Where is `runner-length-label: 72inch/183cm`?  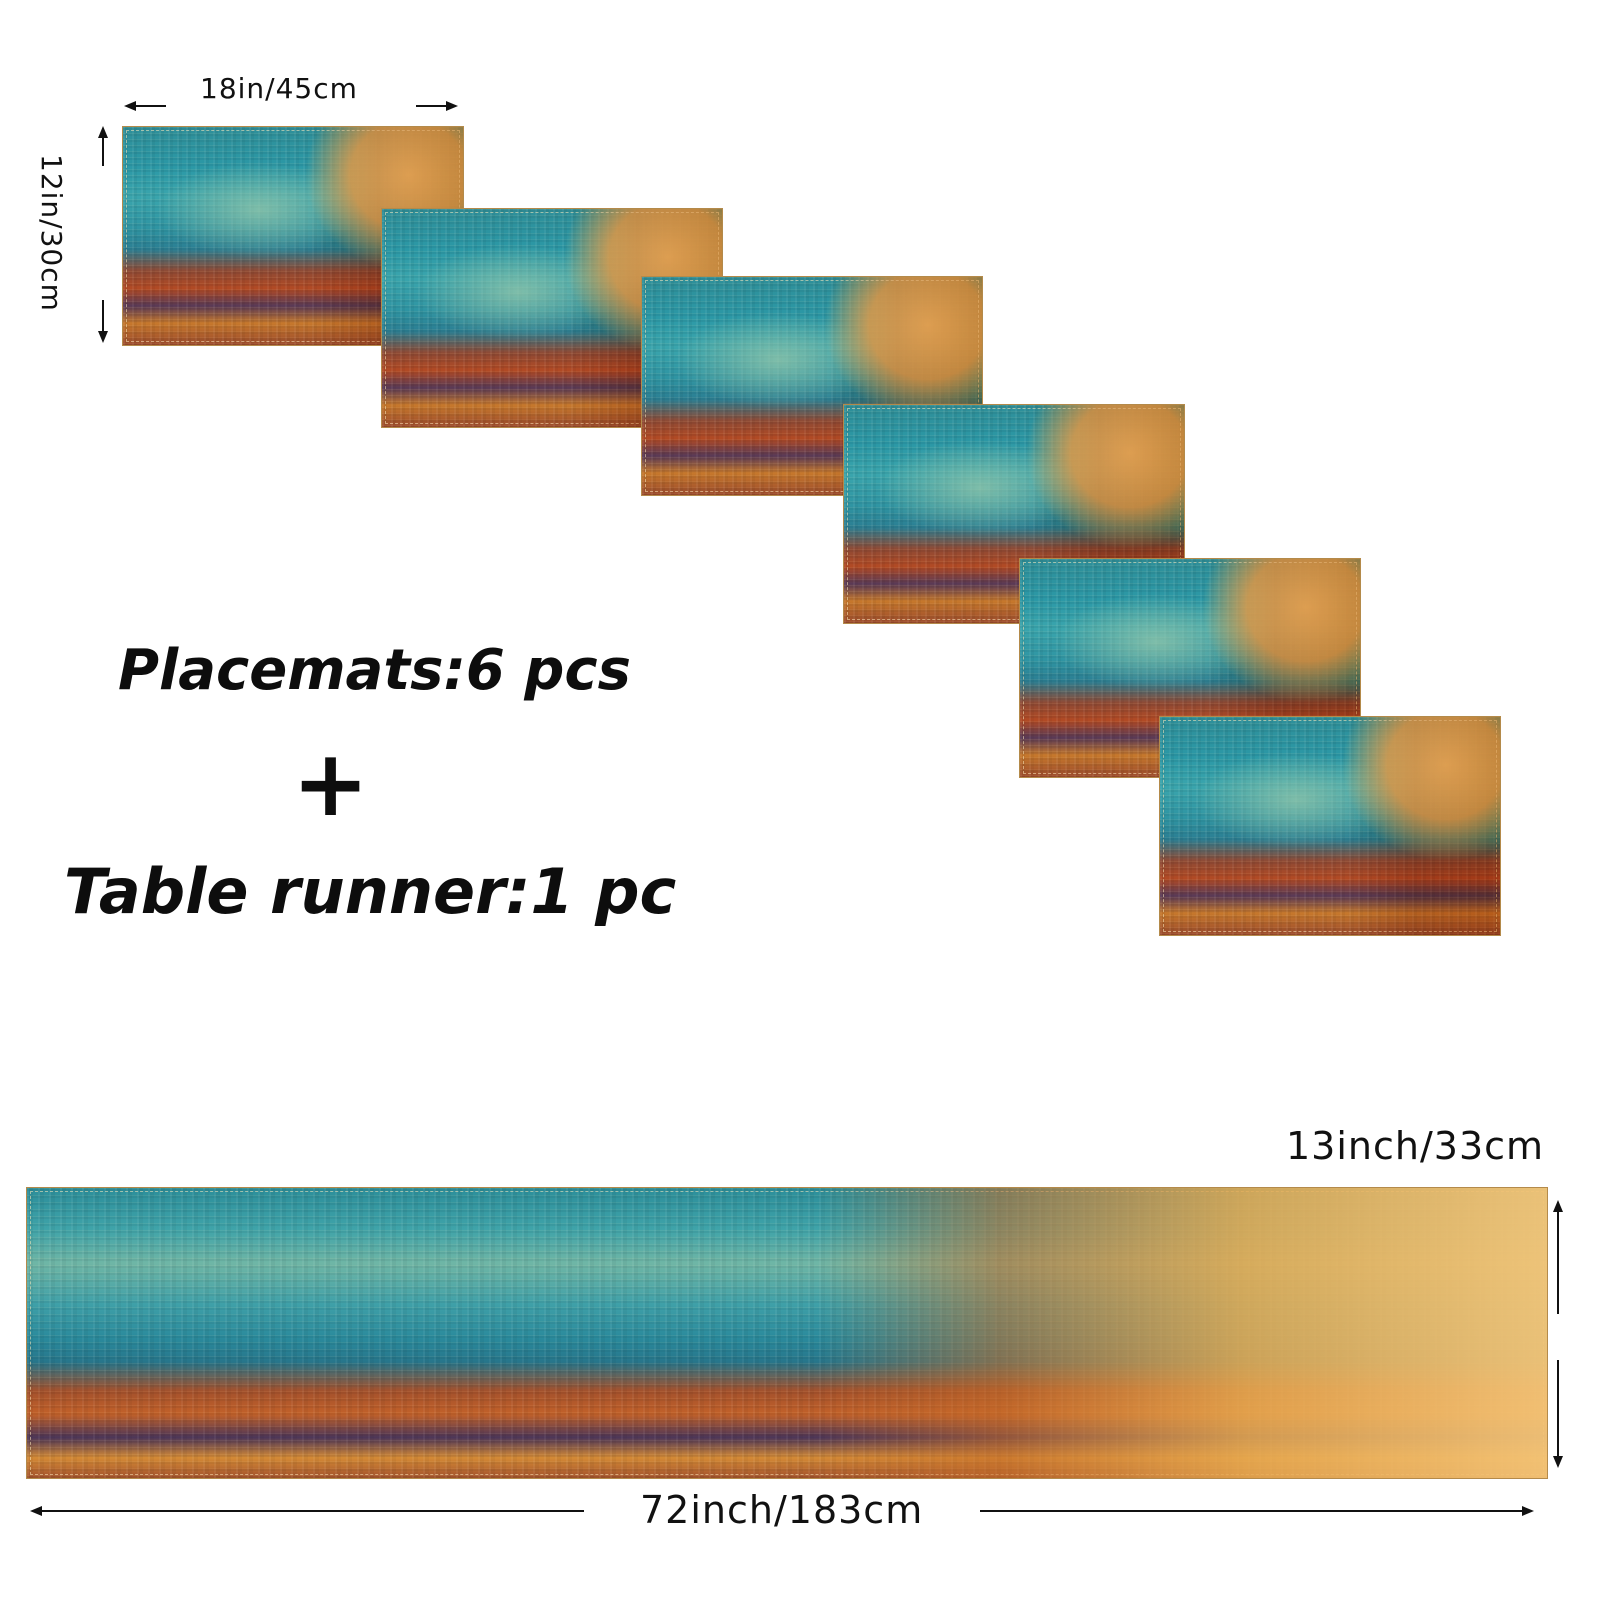 runner-length-label: 72inch/183cm is located at coordinates (782, 1510).